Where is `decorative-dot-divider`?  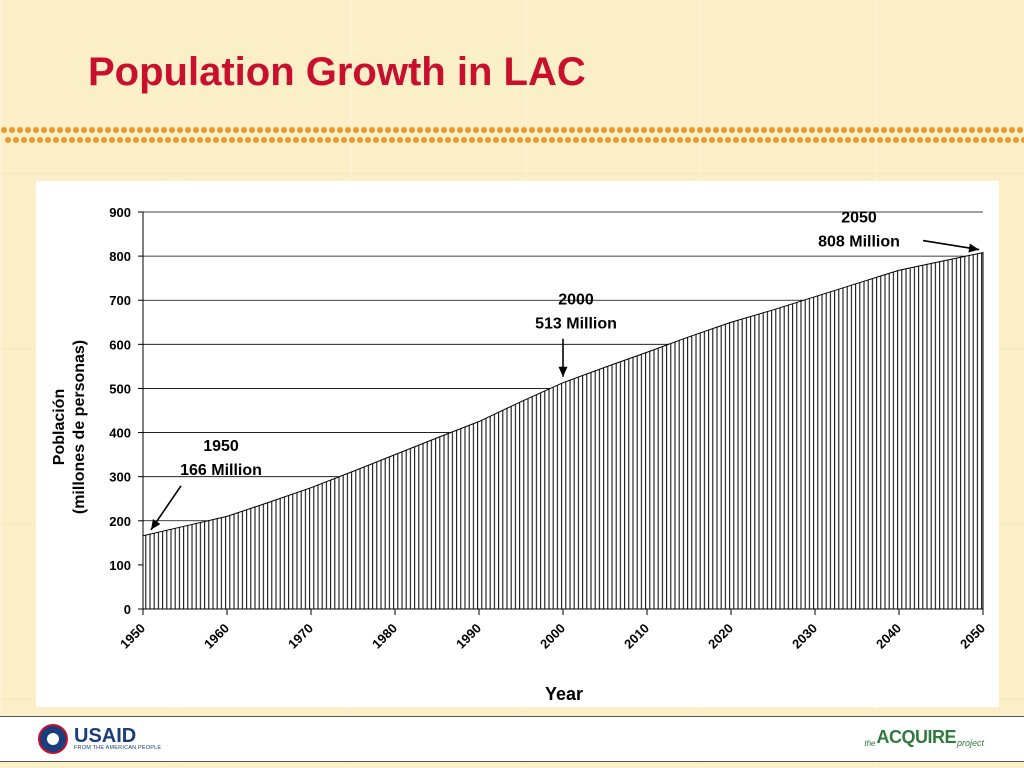
decorative-dot-divider is located at coordinates (512, 135).